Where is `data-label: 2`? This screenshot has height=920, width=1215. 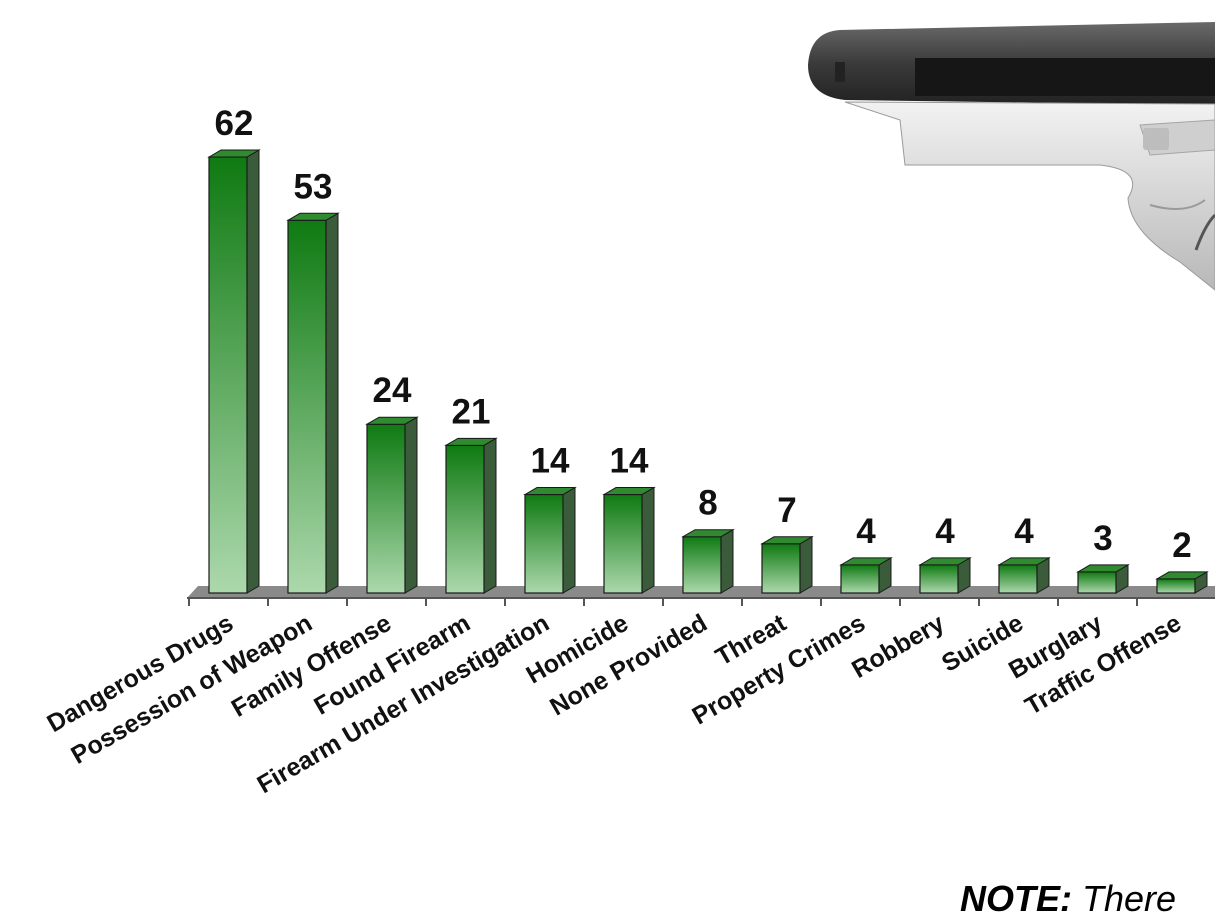 data-label: 2 is located at coordinates (1181, 545).